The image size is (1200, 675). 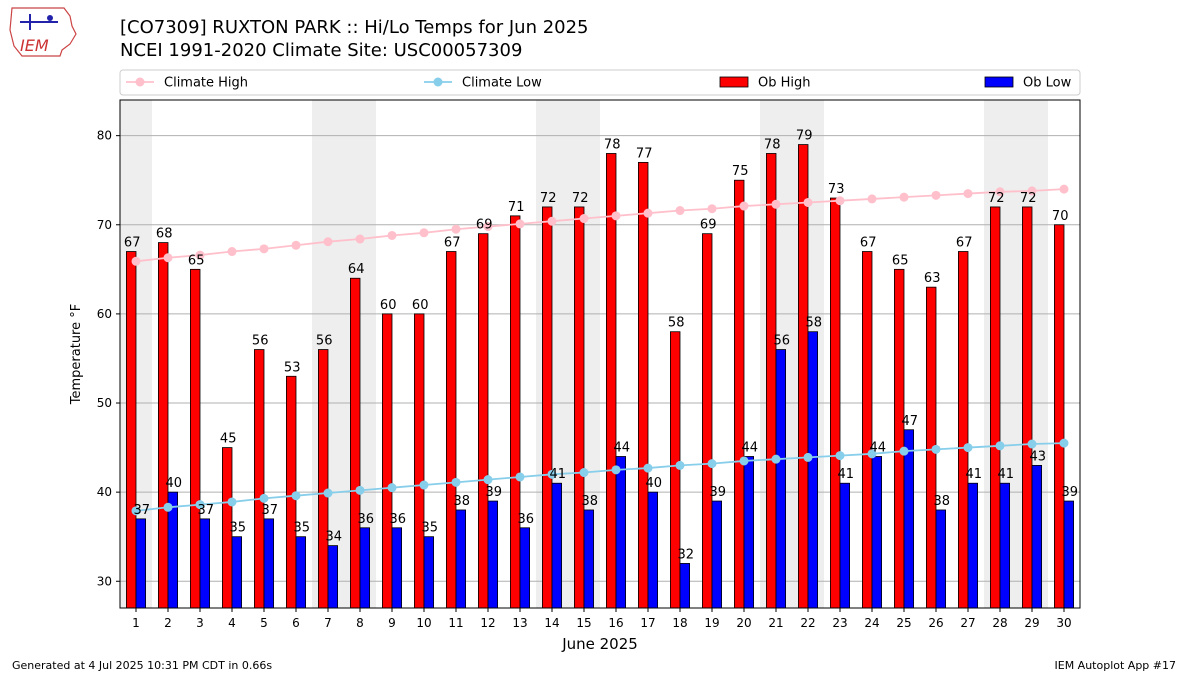 What do you see at coordinates (1063, 623) in the screenshot?
I see `x-tick-label: 30` at bounding box center [1063, 623].